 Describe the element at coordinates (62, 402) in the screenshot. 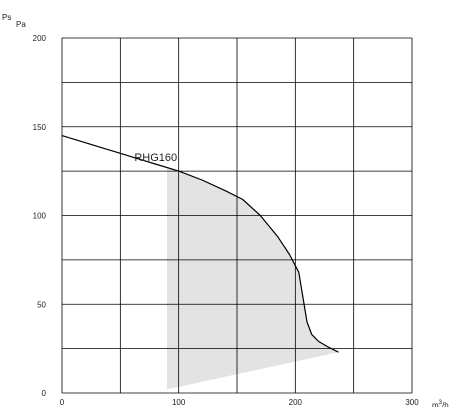

I see `x-tick-label-0: 0` at that location.